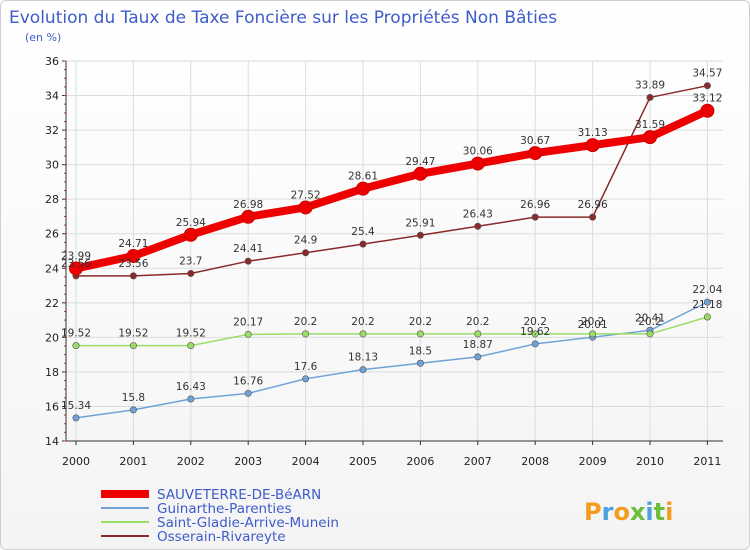 The width and height of the screenshot is (750, 550). Describe the element at coordinates (248, 249) in the screenshot. I see `data-label: 24.41` at that location.